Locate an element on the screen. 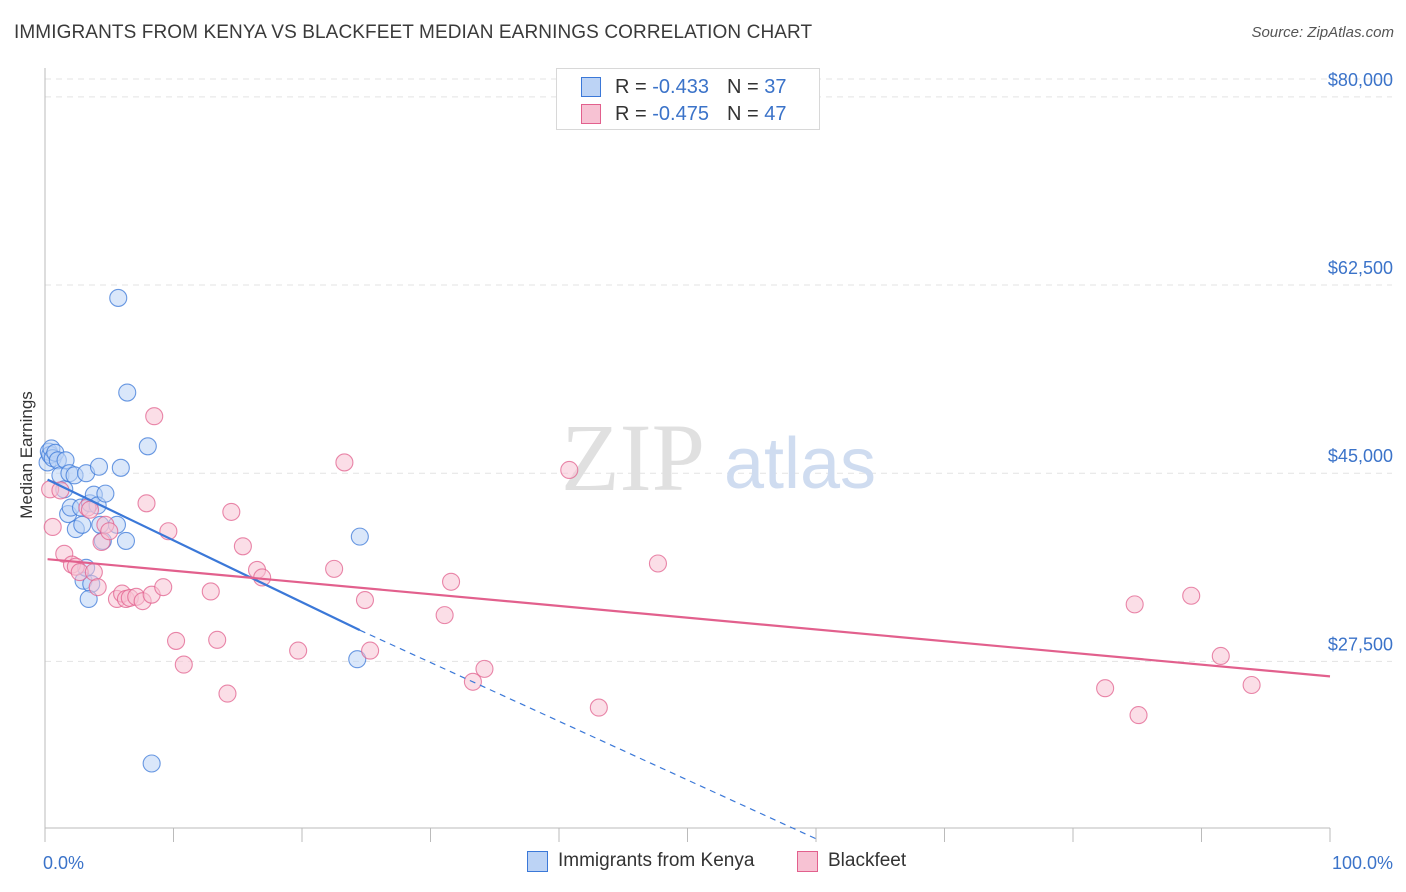 This screenshot has width=1406, height=892. legend-row-blackfeet: R = -0.475 N = 47 is located at coordinates (683, 114).